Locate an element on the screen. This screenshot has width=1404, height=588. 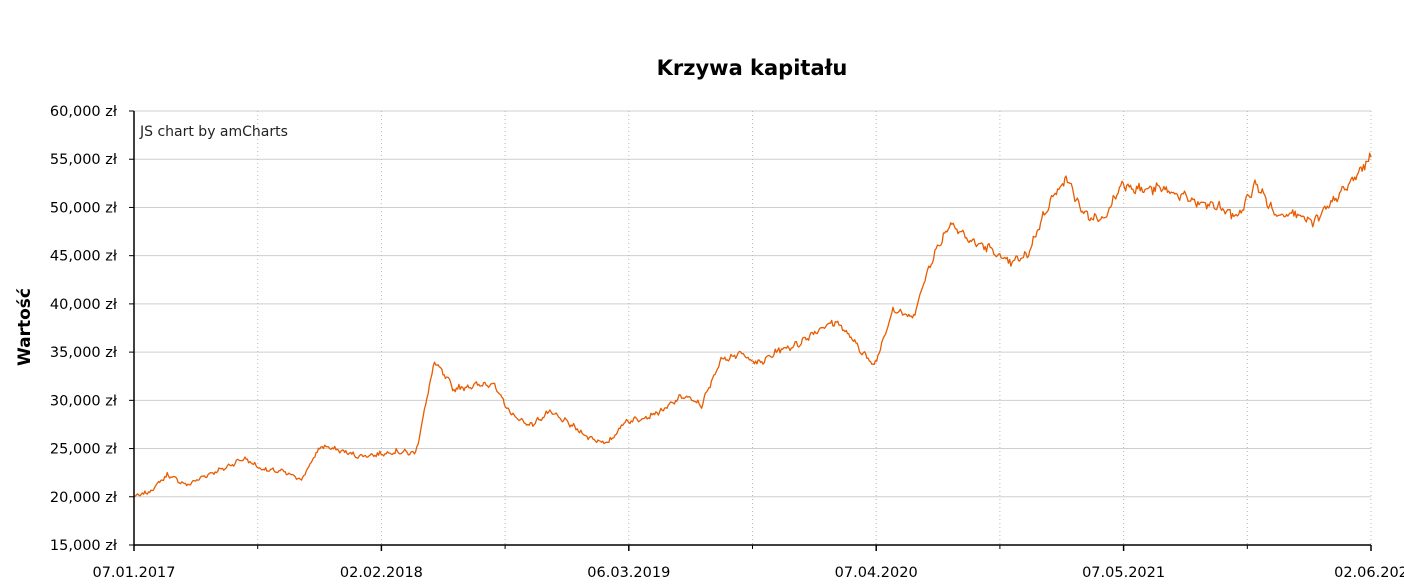
x-tick-label: 02.02.2018 is located at coordinates (381, 573).